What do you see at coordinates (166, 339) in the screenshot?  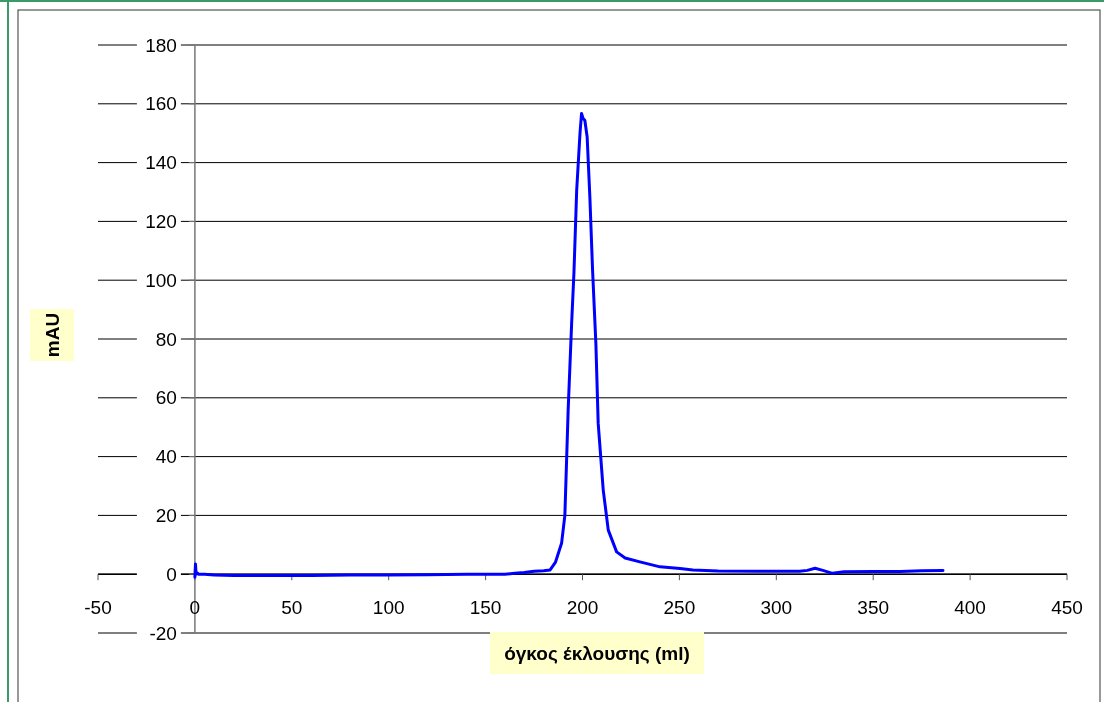 I see `y-tick-label: 80` at bounding box center [166, 339].